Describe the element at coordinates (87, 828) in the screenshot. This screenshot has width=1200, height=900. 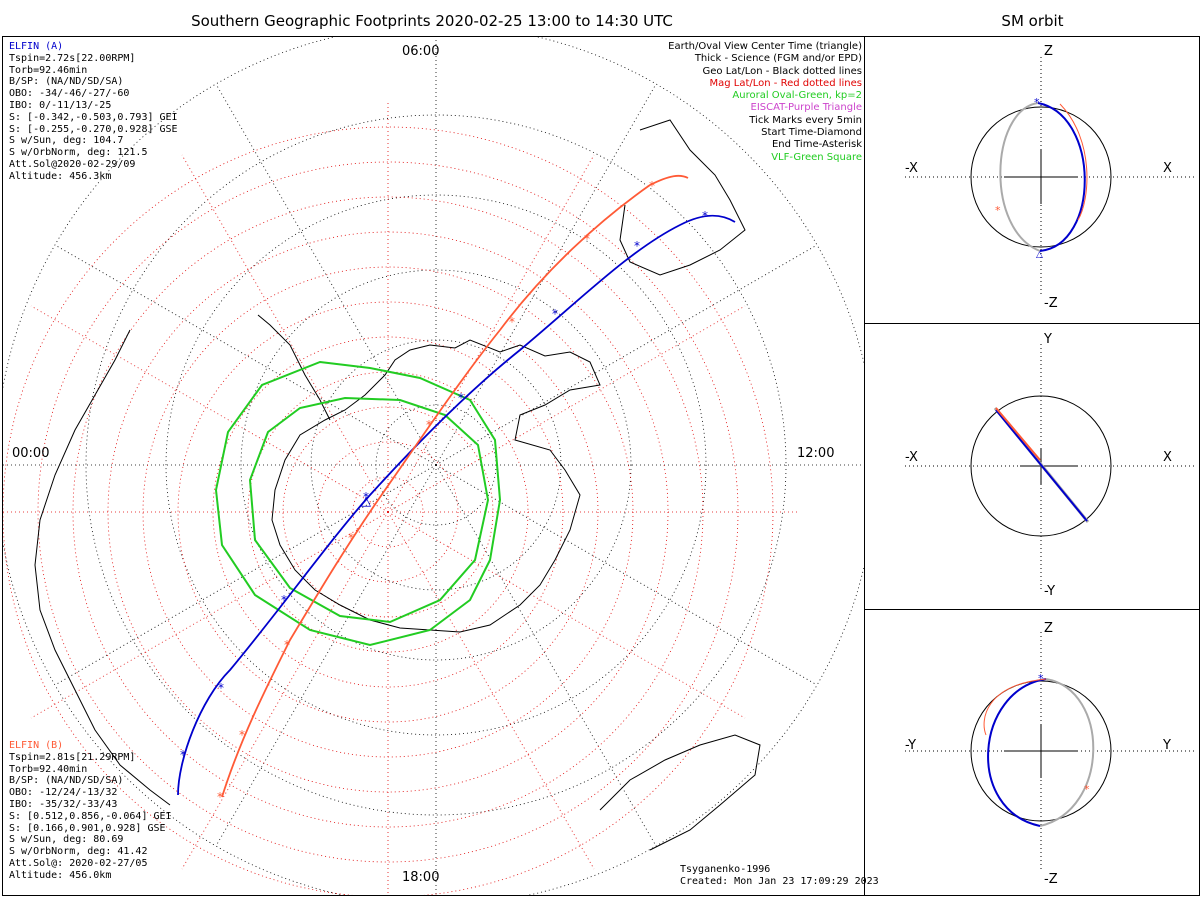
I see `info-line: S: [0.166,0.901,0.928] GSE` at that location.